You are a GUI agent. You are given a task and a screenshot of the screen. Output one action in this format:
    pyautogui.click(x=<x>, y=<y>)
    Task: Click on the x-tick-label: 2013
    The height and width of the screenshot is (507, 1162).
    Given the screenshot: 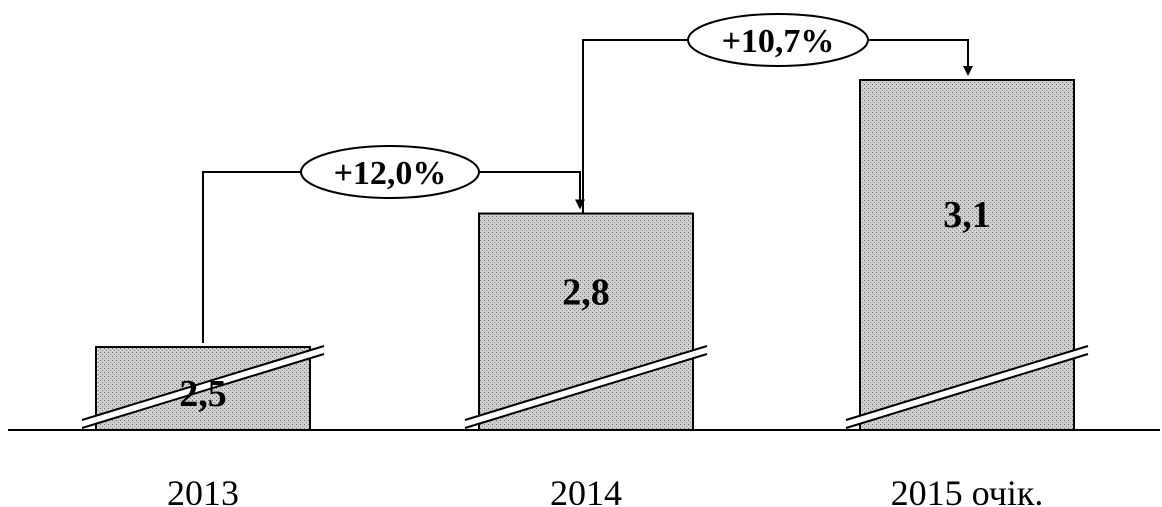 What is the action you would take?
    pyautogui.click(x=203, y=490)
    